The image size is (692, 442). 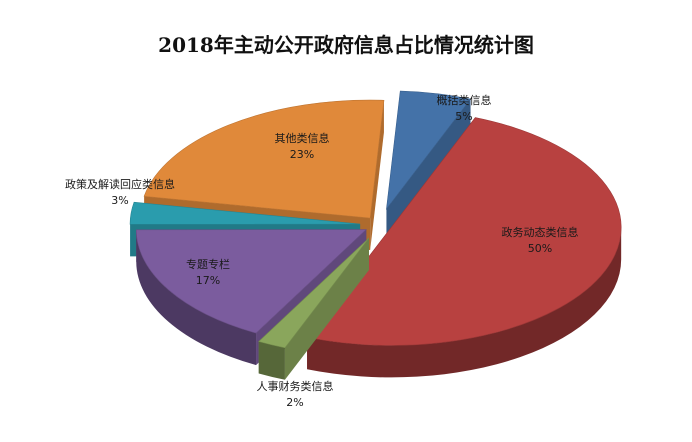 I want to click on chart-title: 2018年主动公开政府信息占比情况统计图, so click(x=346, y=45).